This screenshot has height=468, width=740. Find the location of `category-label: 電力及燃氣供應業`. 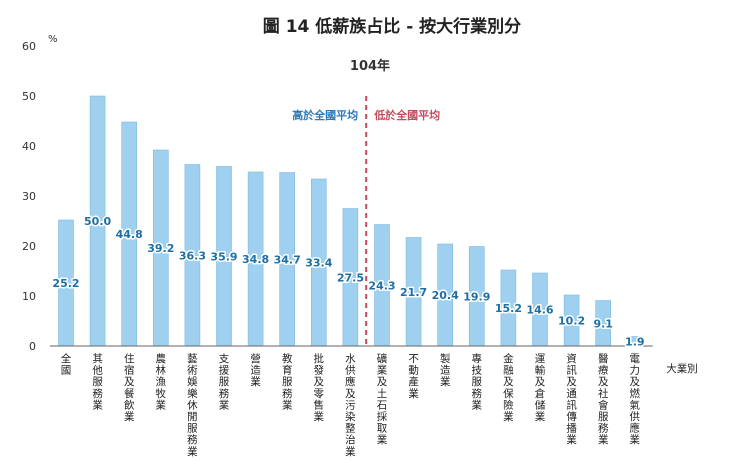

category-label: 電力及燃氣供應業 is located at coordinates (635, 399).